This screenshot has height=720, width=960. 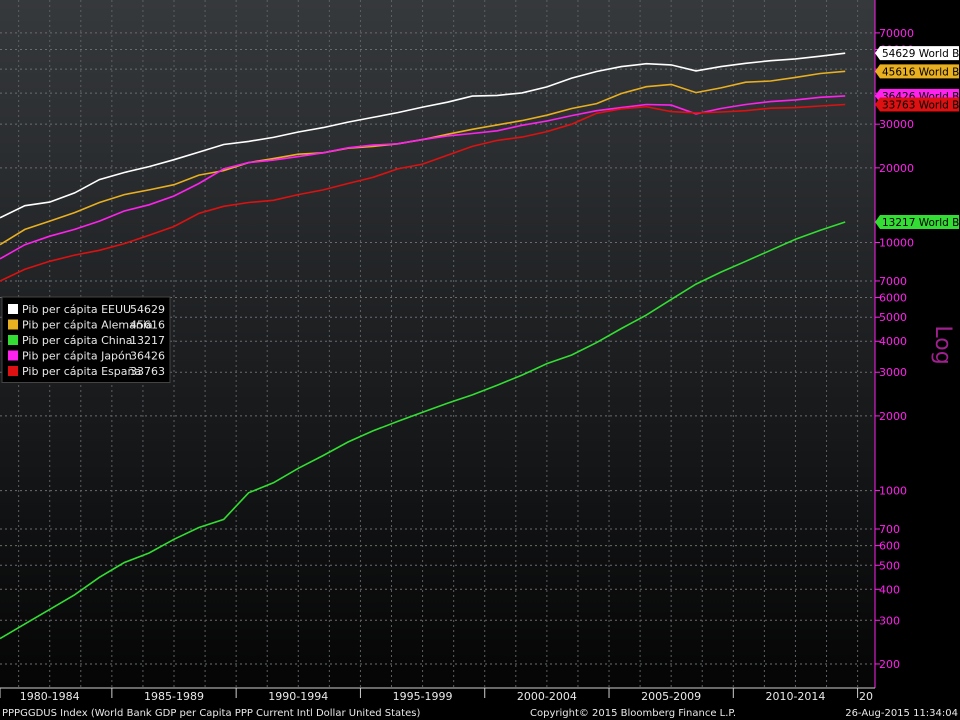 What do you see at coordinates (76, 309) in the screenshot?
I see `legend-name: Pib per cápita EEUU` at bounding box center [76, 309].